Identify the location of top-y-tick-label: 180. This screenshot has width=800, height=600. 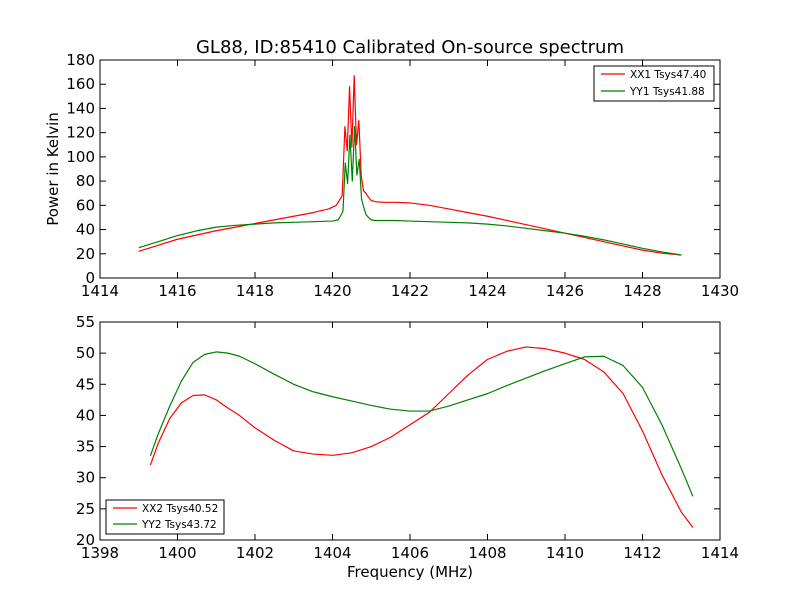
(80, 60).